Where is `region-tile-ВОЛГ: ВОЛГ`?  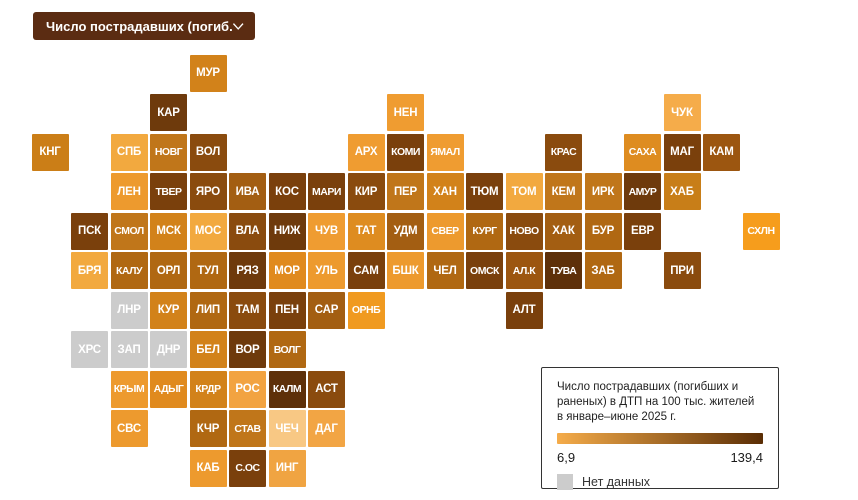 region-tile-ВОЛГ: ВОЛГ is located at coordinates (287, 349).